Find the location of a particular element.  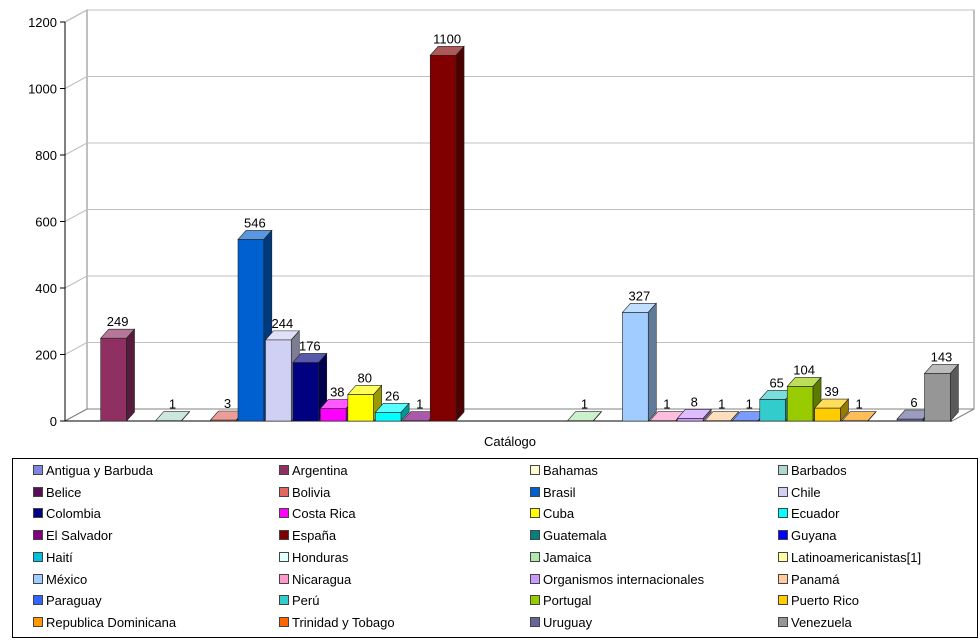

legend-item: Panamá is located at coordinates (808, 580).